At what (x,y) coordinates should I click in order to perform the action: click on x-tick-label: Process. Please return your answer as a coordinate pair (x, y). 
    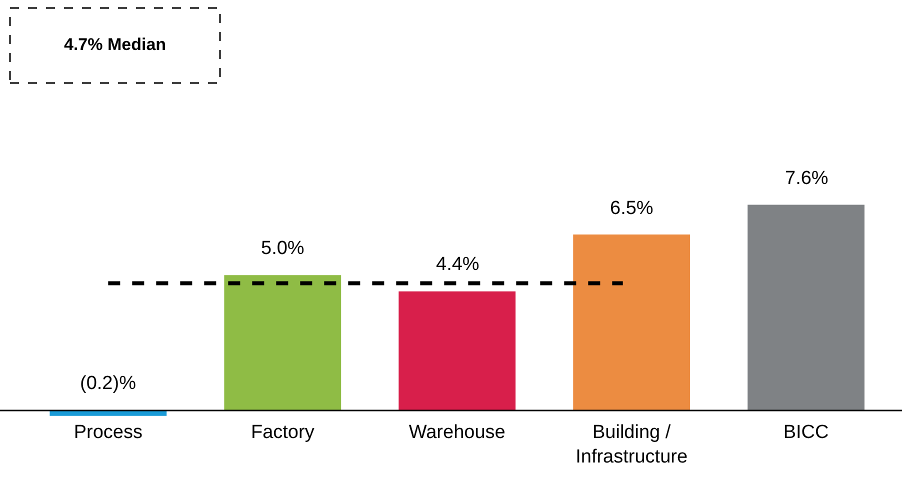
    Looking at the image, I should click on (108, 432).